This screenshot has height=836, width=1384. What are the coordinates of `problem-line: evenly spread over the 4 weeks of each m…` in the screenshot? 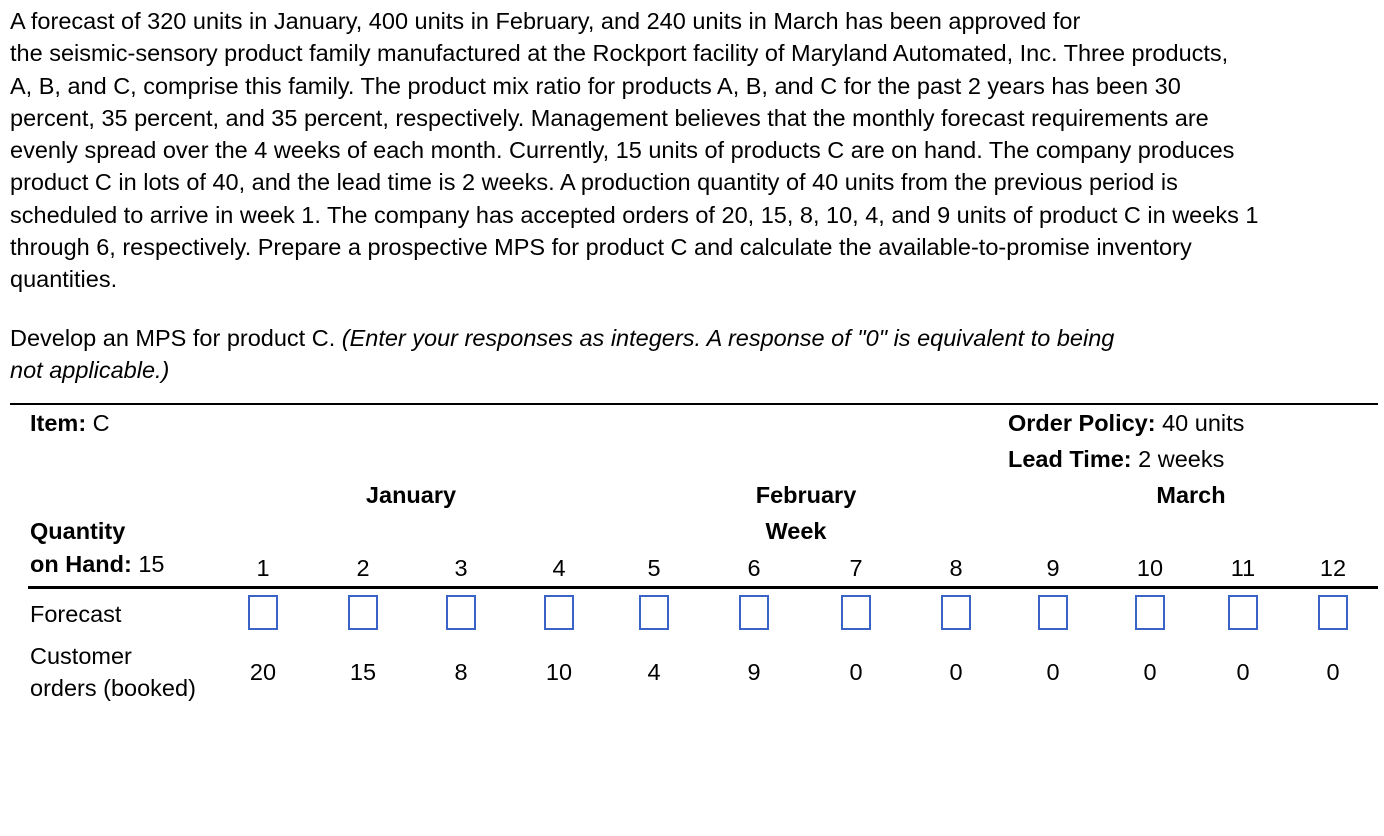 It's located at (622, 150).